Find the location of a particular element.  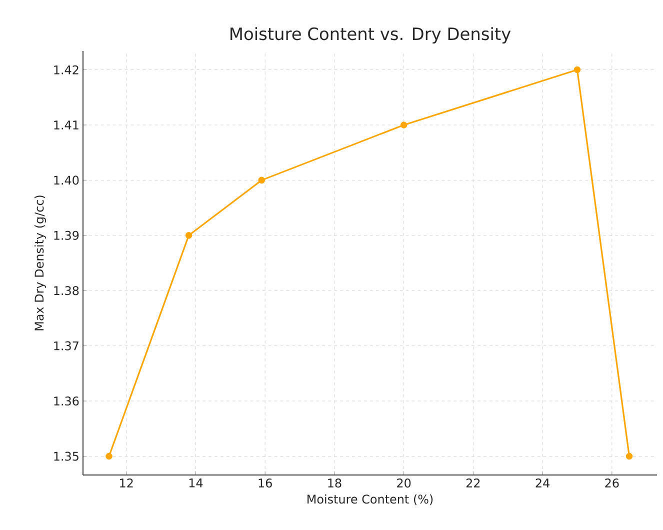

x-tick-label: 16 is located at coordinates (265, 483).